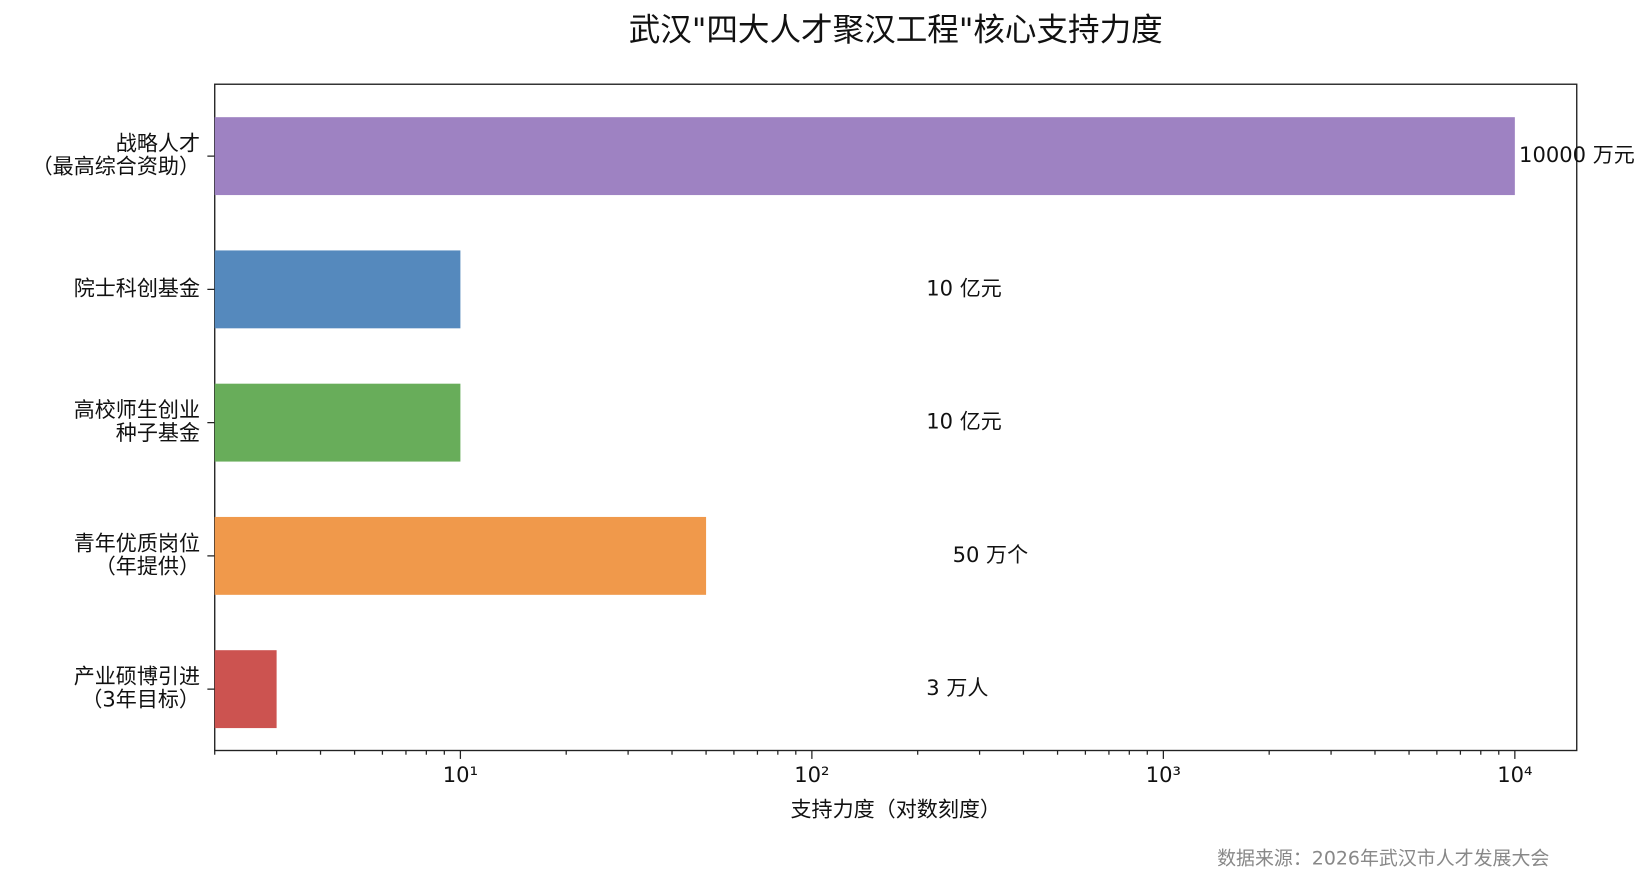 This screenshot has height=880, width=1642. I want to click on y-tick-label: 高校师生创业种子基金, so click(137, 421).